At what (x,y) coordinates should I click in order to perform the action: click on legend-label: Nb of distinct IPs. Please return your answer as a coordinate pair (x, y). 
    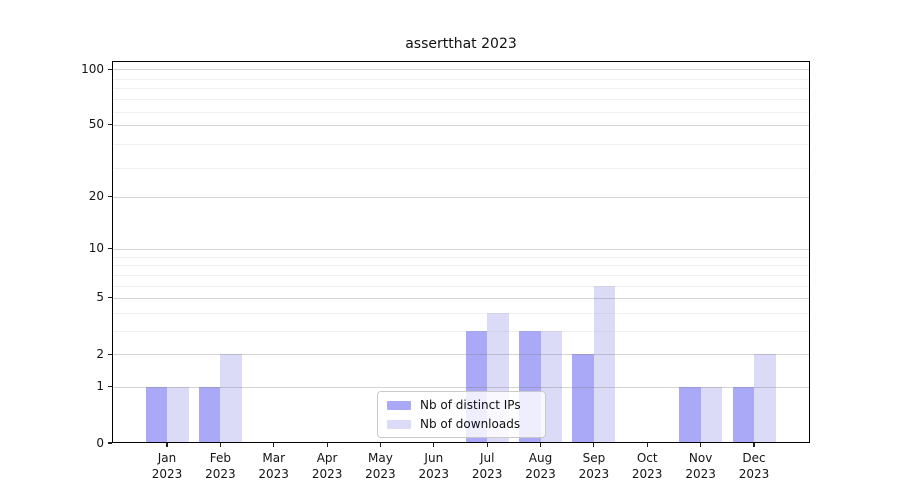
    Looking at the image, I should click on (470, 405).